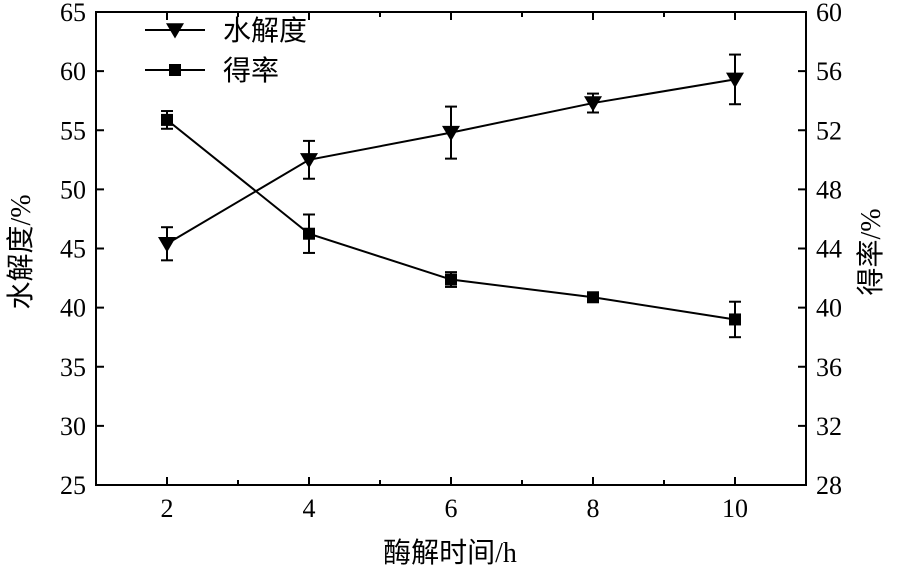 This screenshot has height=572, width=908. What do you see at coordinates (309, 508) in the screenshot?
I see `x-tick-label: 4` at bounding box center [309, 508].